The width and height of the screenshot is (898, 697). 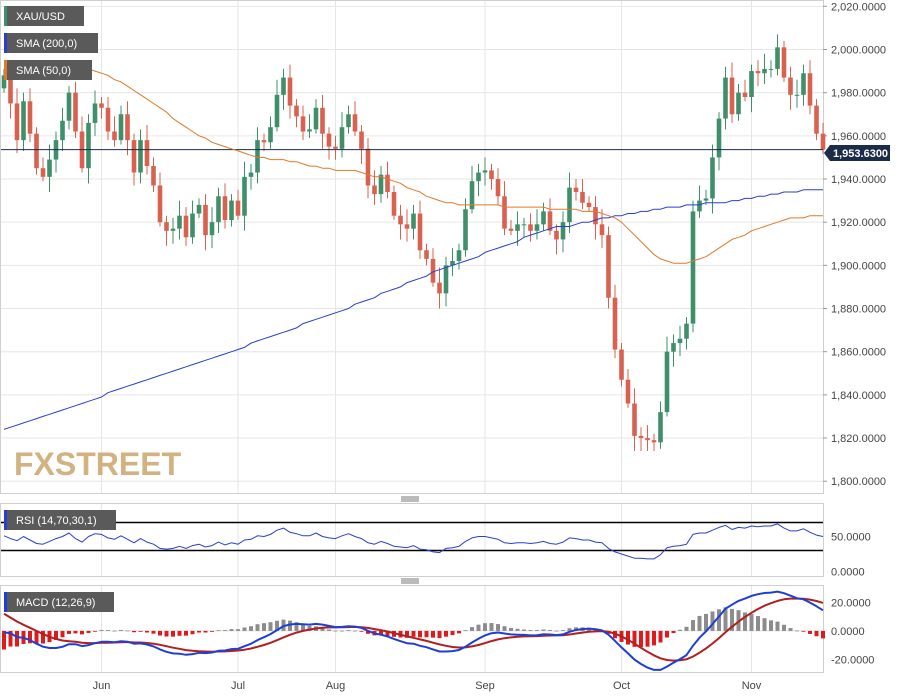 What do you see at coordinates (59, 602) in the screenshot?
I see `legend-macd: MACD (12,26,9)` at bounding box center [59, 602].